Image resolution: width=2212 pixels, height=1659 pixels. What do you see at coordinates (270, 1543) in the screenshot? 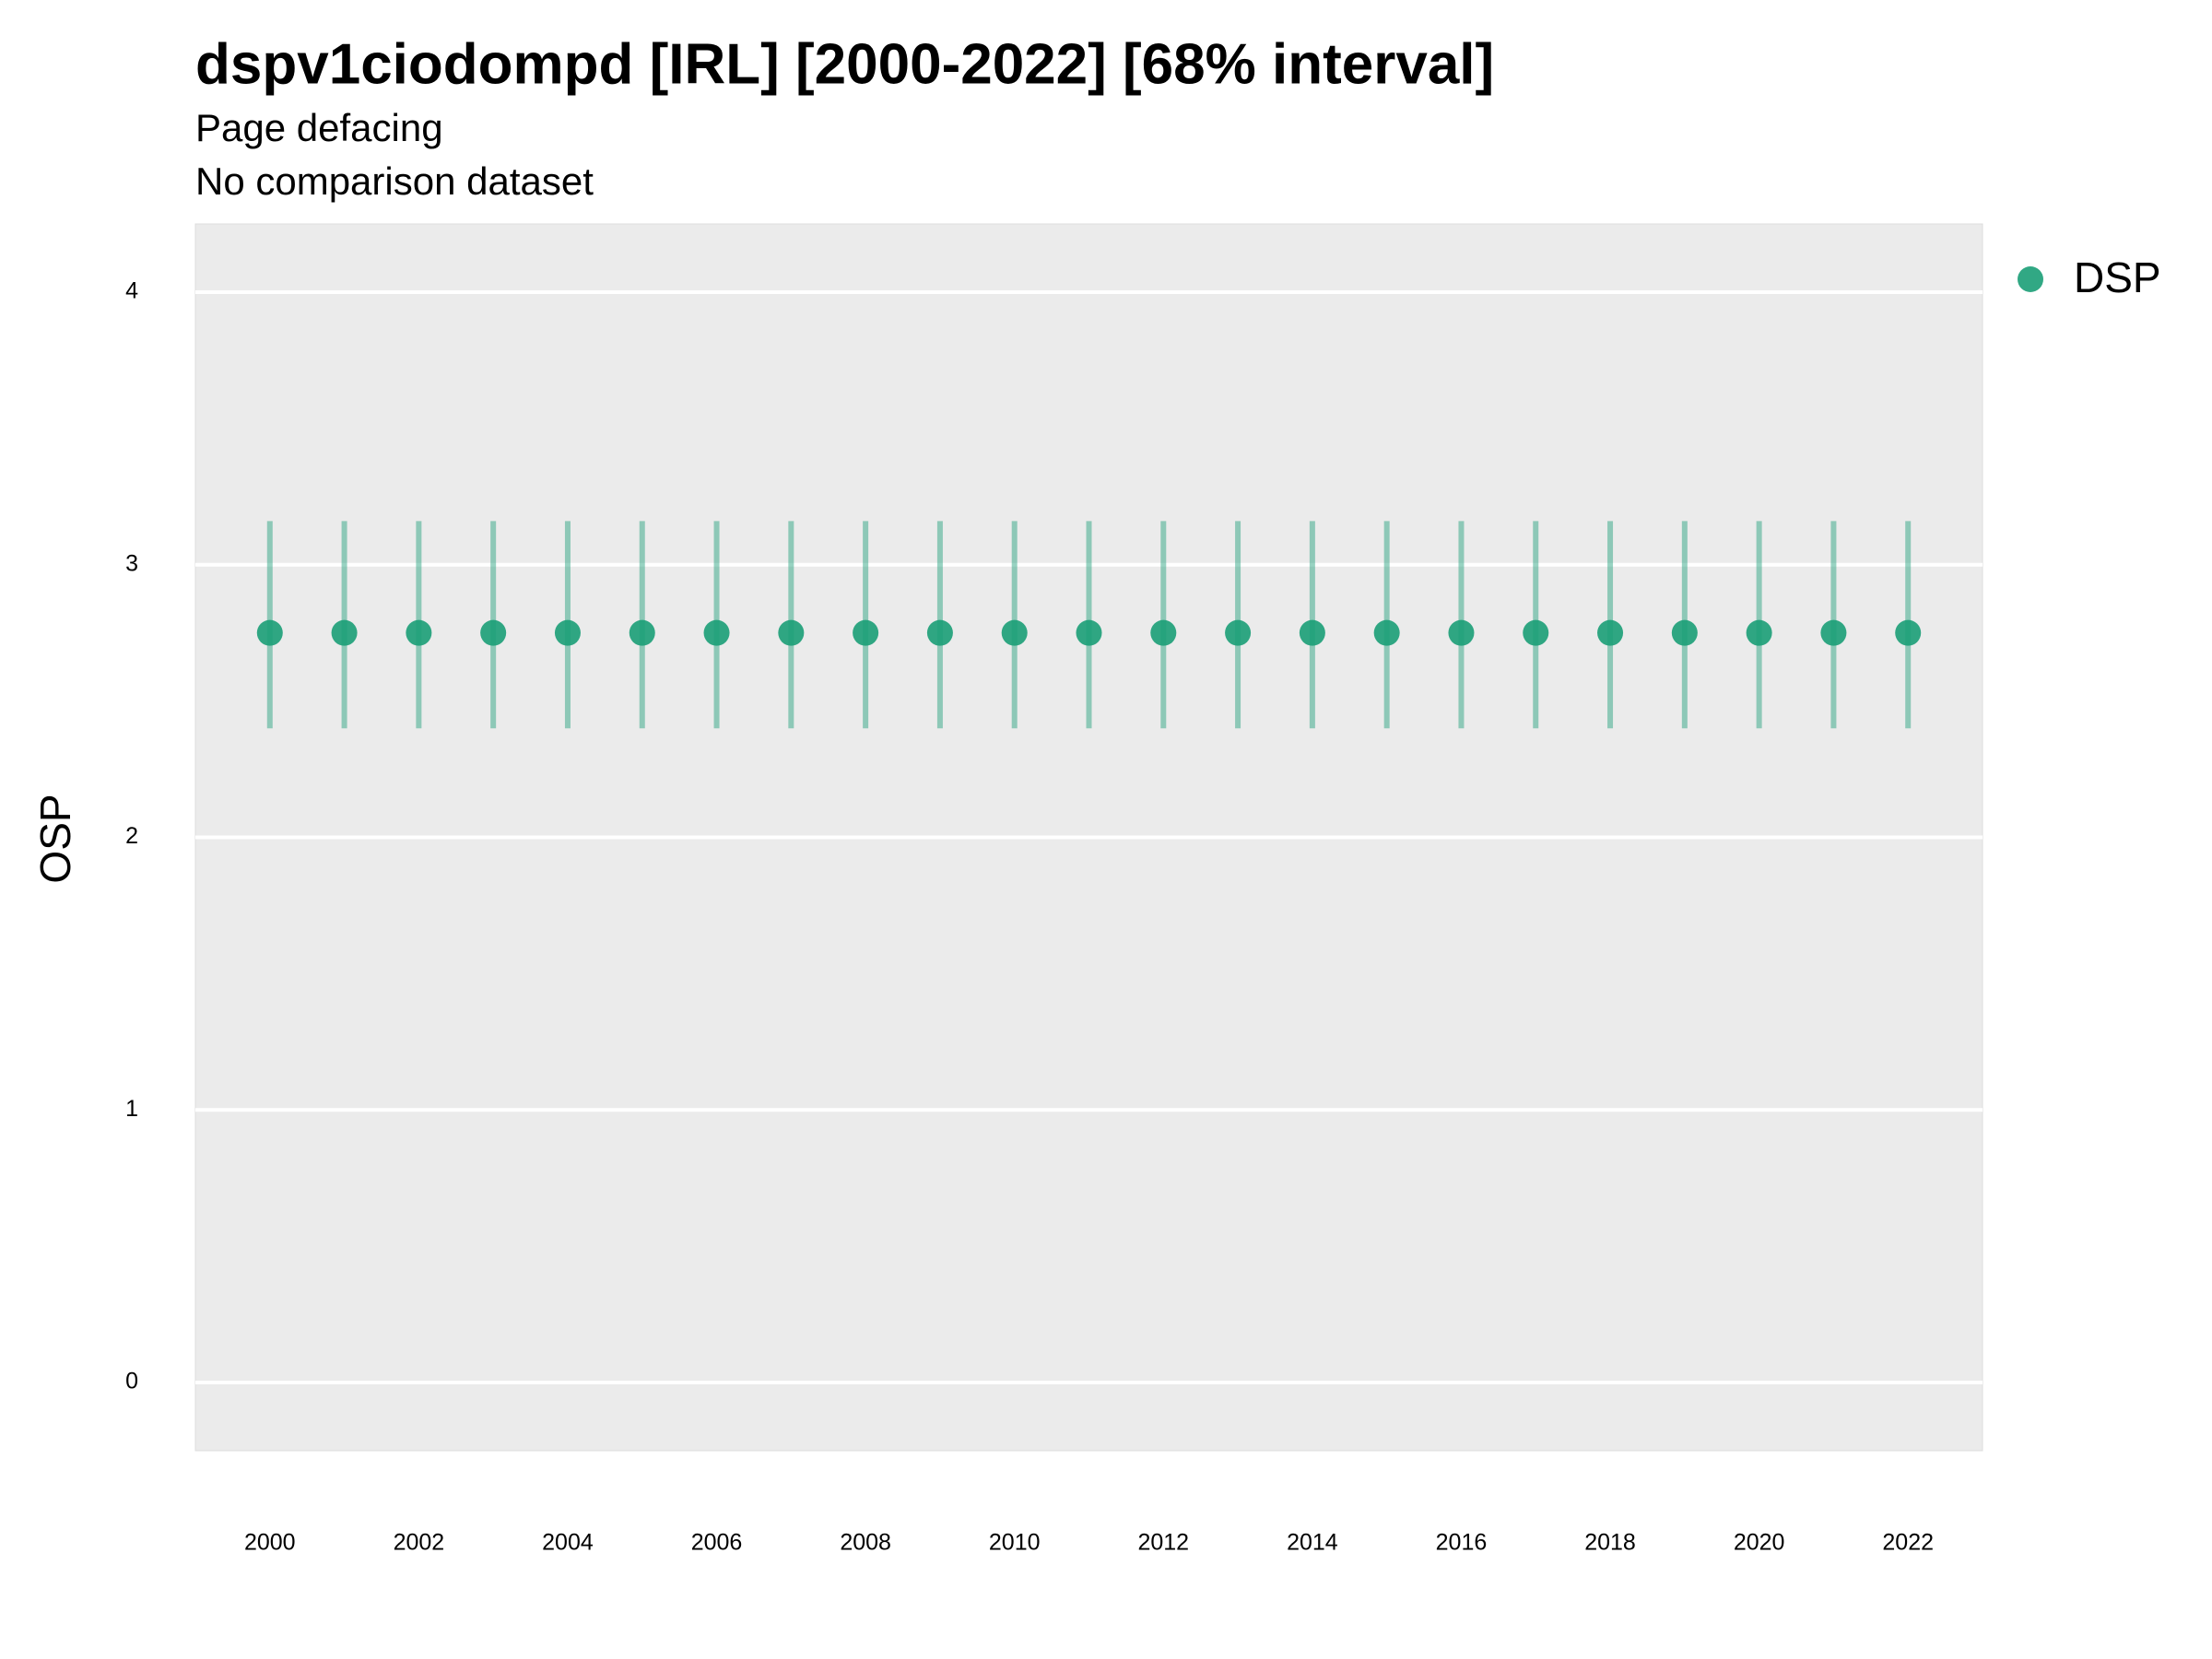
I see `x-tick-label: 2000` at bounding box center [270, 1543].